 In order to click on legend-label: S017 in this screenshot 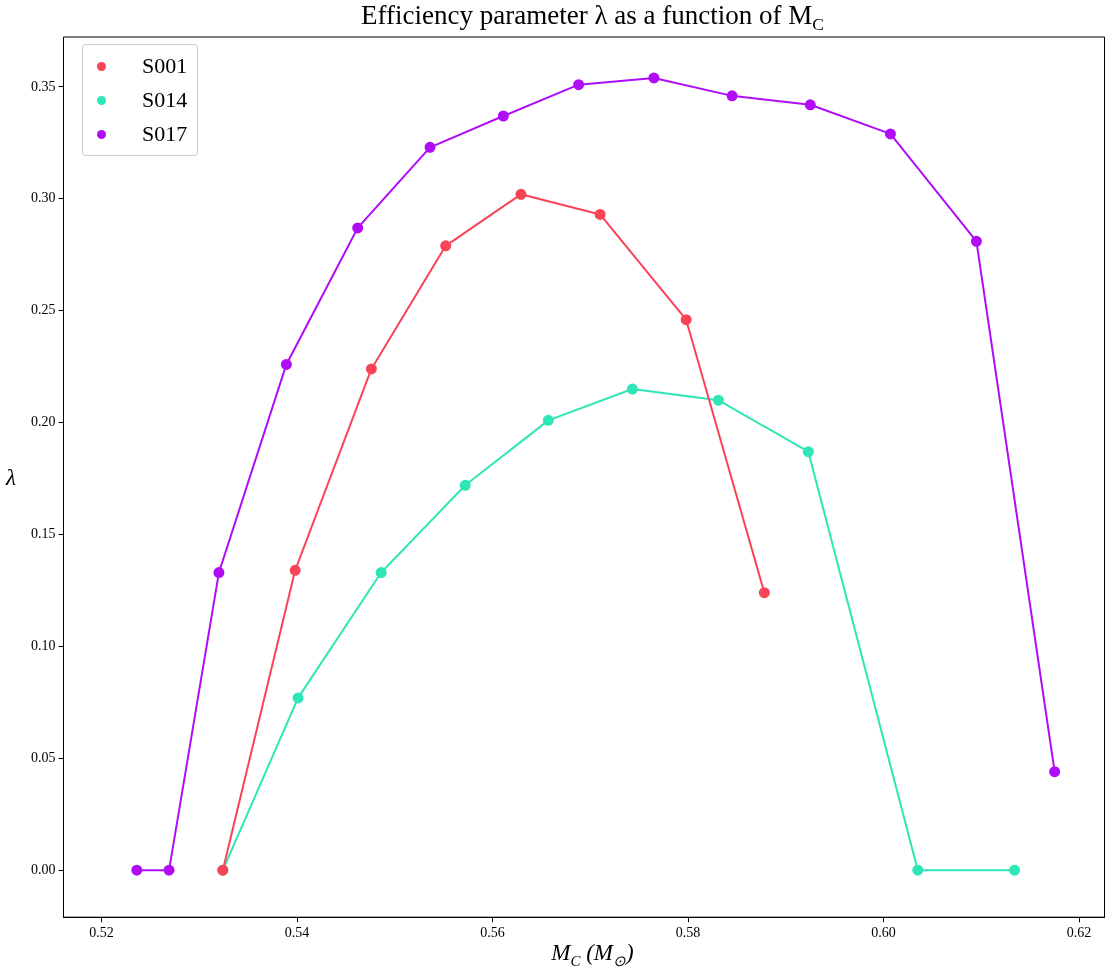, I will do `click(165, 134)`.